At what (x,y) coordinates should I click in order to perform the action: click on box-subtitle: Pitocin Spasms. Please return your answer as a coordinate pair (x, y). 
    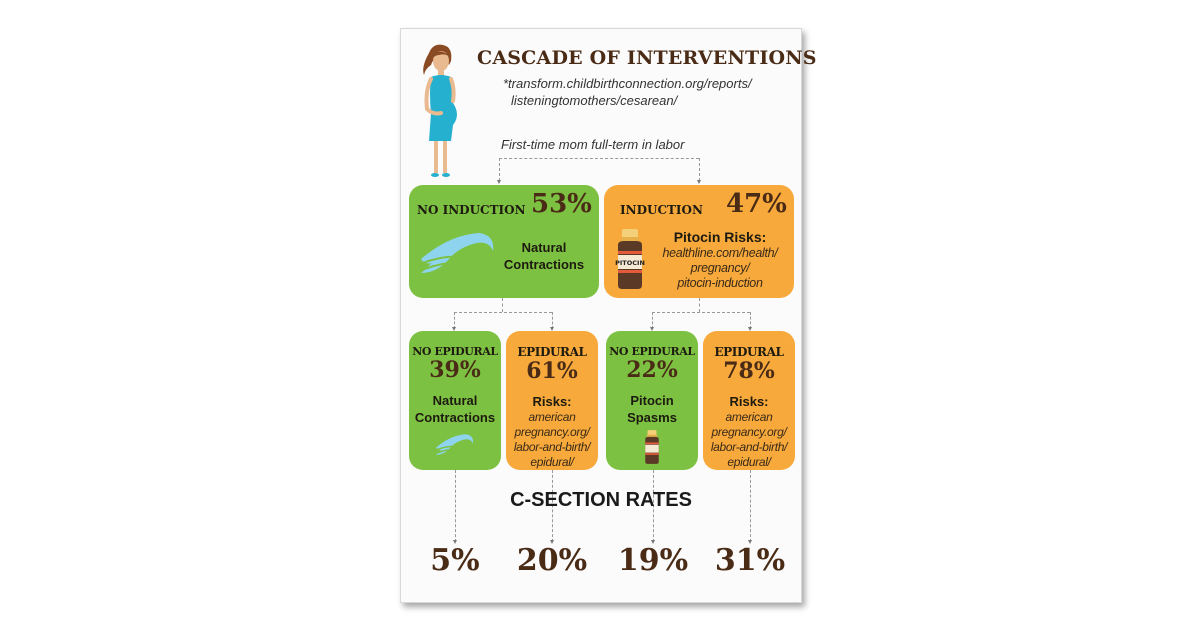
    Looking at the image, I should click on (652, 409).